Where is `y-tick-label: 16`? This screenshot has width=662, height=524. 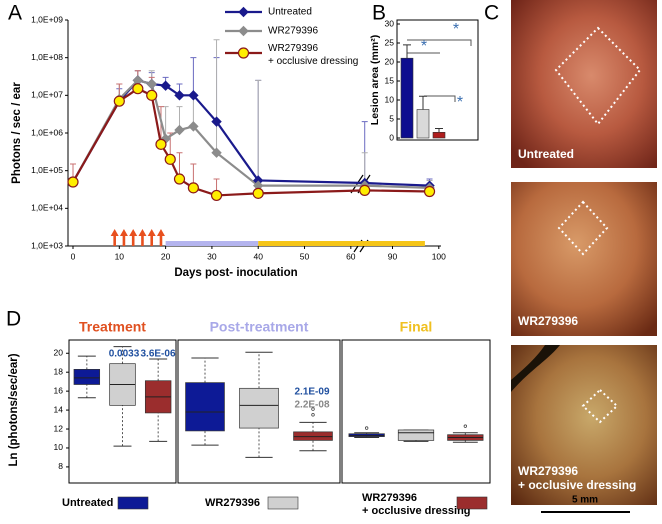
y-tick-label: 16 is located at coordinates (59, 390).